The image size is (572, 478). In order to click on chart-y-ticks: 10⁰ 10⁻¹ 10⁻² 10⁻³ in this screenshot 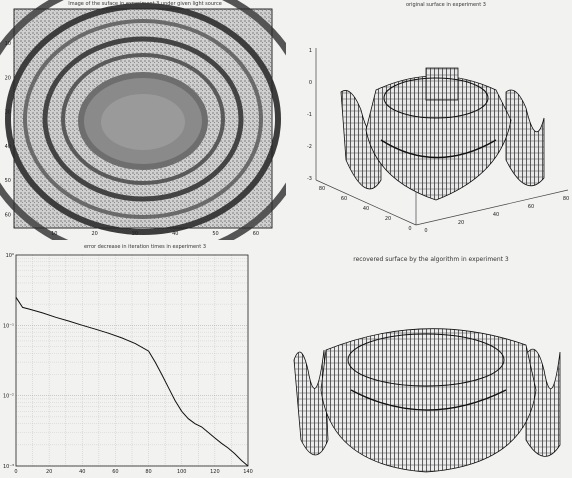, I will do `click(8, 361)`.